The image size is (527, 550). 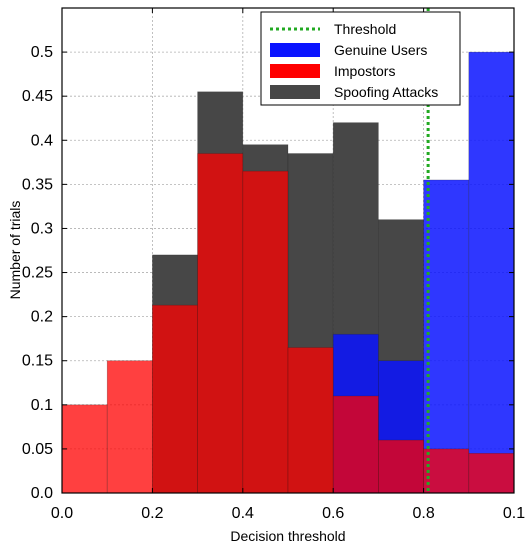 What do you see at coordinates (386, 92) in the screenshot?
I see `legend-label: Spoofing Attacks` at bounding box center [386, 92].